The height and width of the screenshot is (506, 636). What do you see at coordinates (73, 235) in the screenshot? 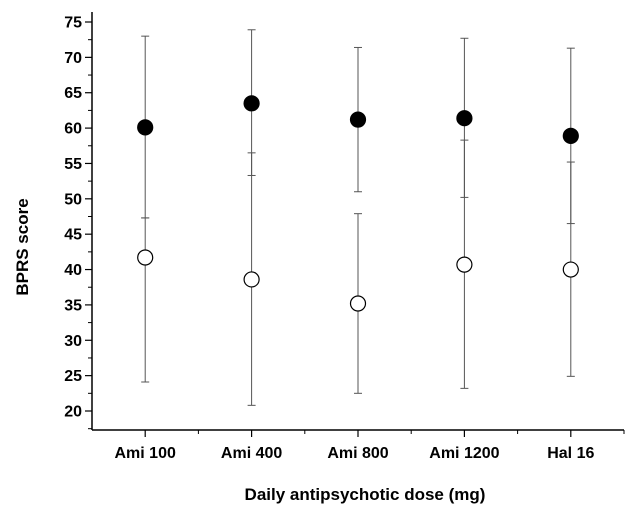
I see `y-tick-label: 45` at bounding box center [73, 235].